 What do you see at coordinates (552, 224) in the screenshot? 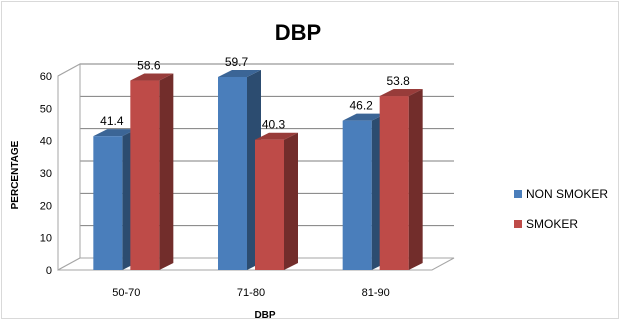
I see `legend-label: SMOKER` at bounding box center [552, 224].